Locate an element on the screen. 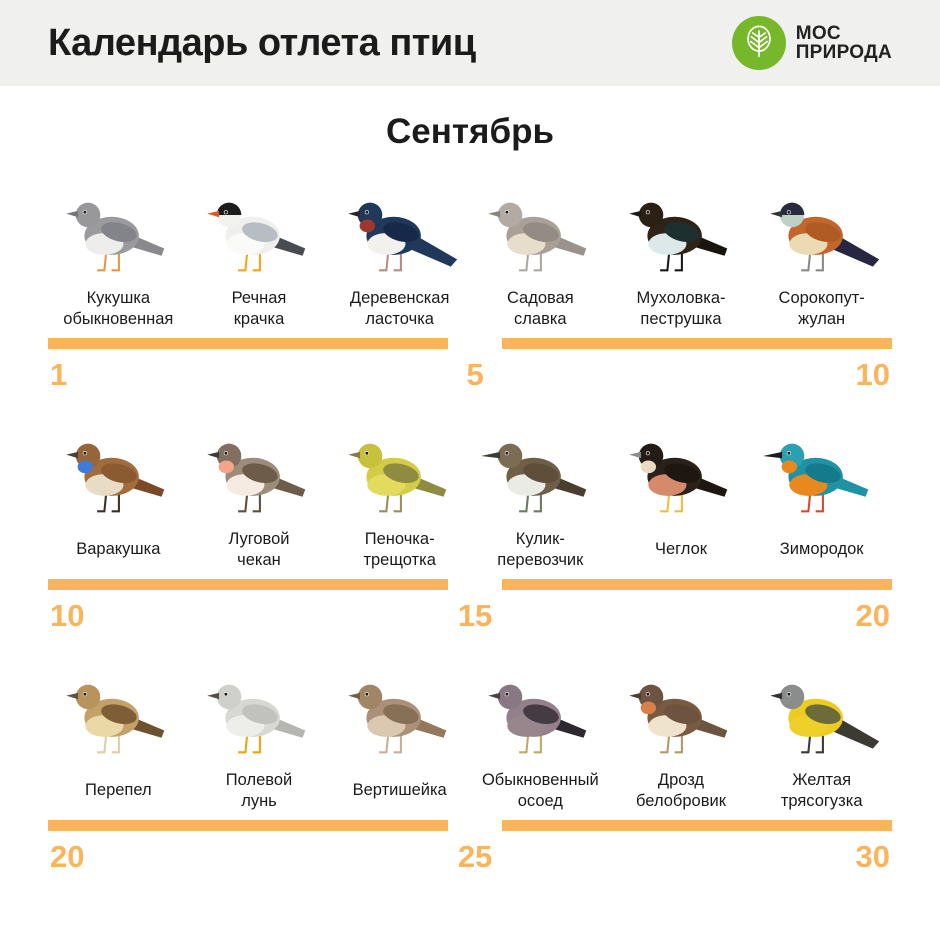 This screenshot has height=940, width=940. bird-label-line: Желтая is located at coordinates (822, 779).